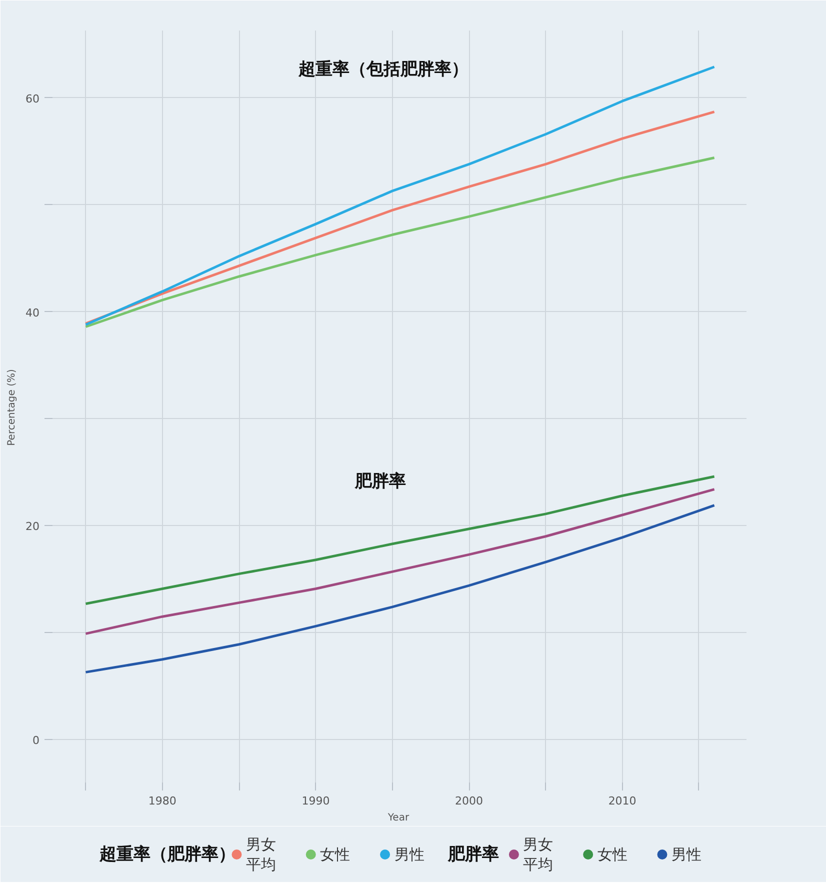 Image resolution: width=826 pixels, height=886 pixels. Describe the element at coordinates (469, 801) in the screenshot. I see `x-tick-label: 2000` at that location.